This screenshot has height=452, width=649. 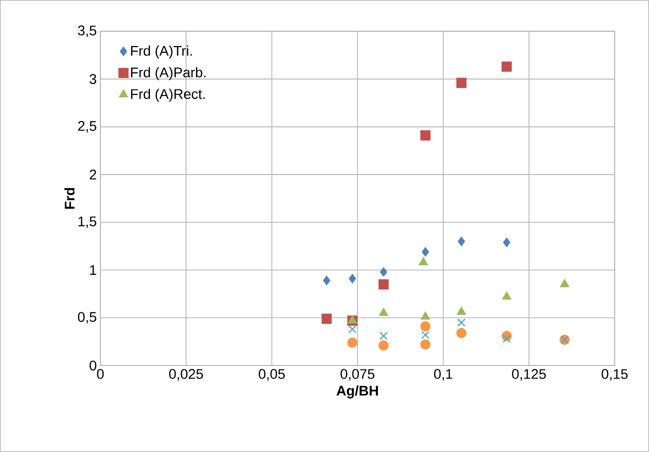 What do you see at coordinates (87, 127) in the screenshot?
I see `y-tick-label: 2,5` at bounding box center [87, 127].